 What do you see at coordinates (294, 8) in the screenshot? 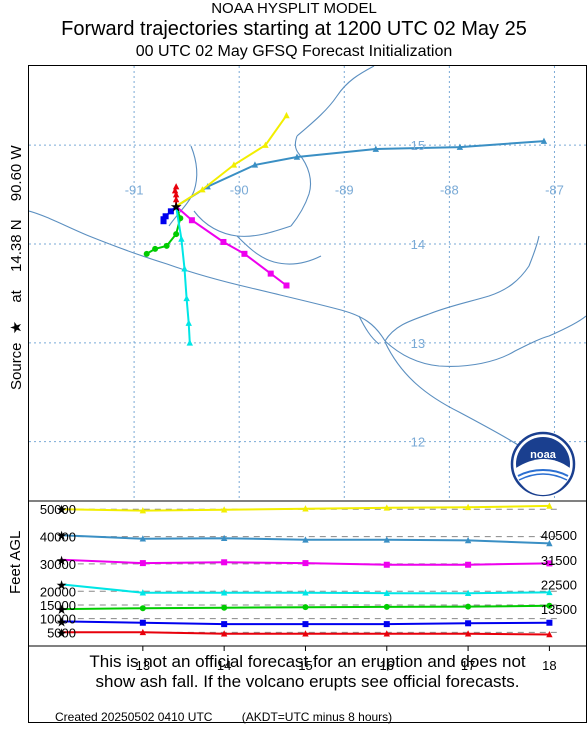
I see `title-model: NOAA HYSPLIT MODEL` at bounding box center [294, 8].